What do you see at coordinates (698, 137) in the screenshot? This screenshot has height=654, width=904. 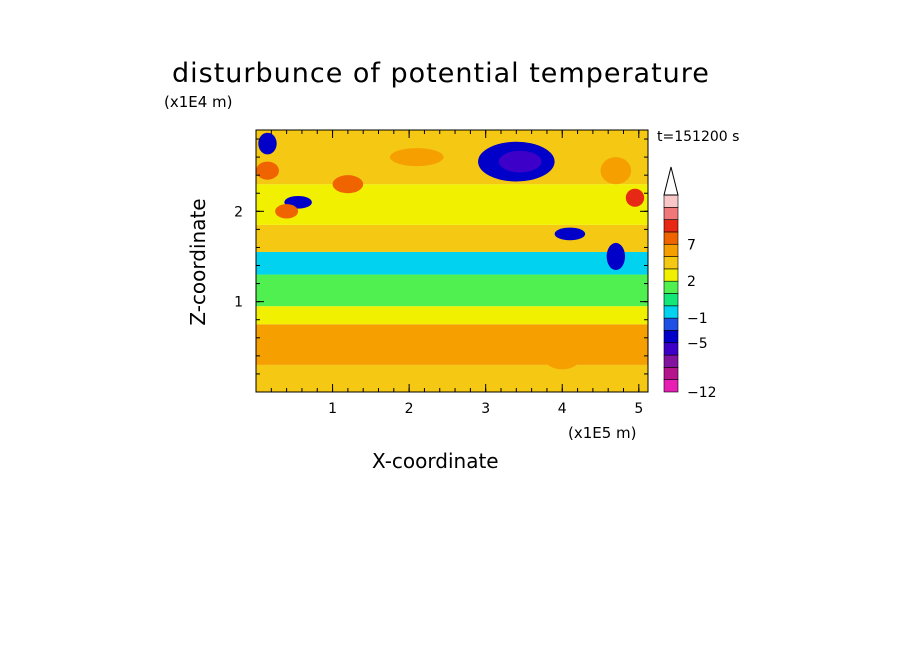 I see `time-label: t=151200 s` at bounding box center [698, 137].